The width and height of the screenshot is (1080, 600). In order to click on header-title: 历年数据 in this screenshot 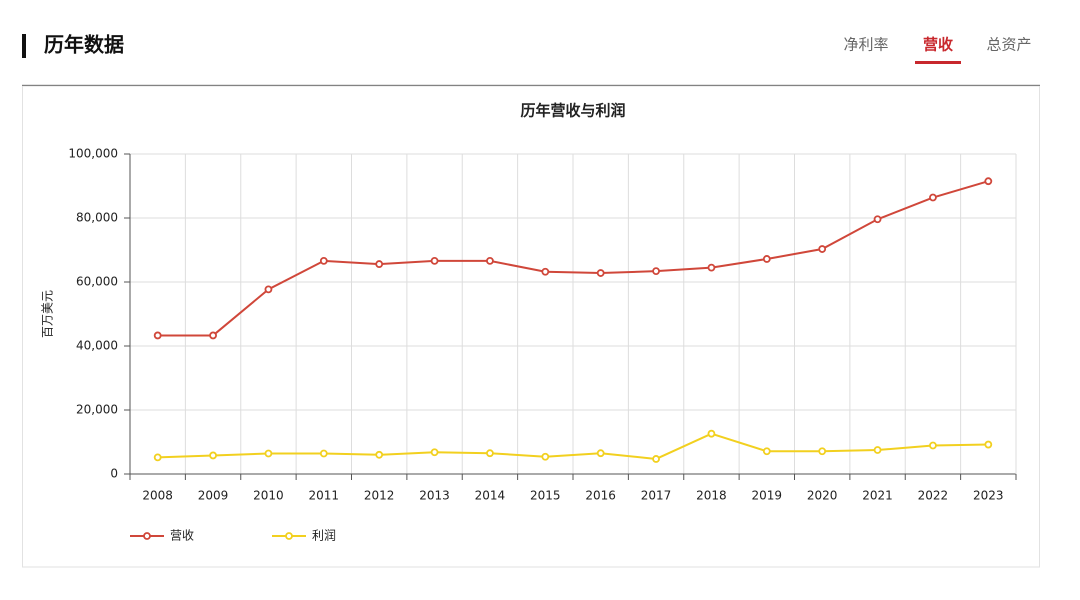, I will do `click(84, 45)`.